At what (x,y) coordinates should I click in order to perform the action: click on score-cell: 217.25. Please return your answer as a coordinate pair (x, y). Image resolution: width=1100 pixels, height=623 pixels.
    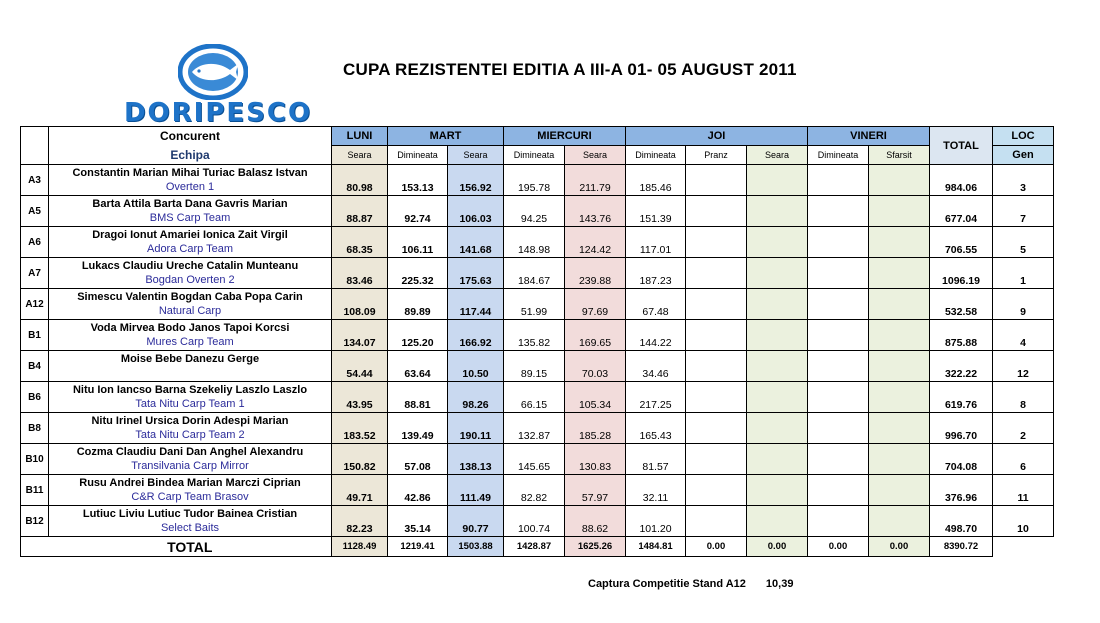
    Looking at the image, I should click on (655, 397).